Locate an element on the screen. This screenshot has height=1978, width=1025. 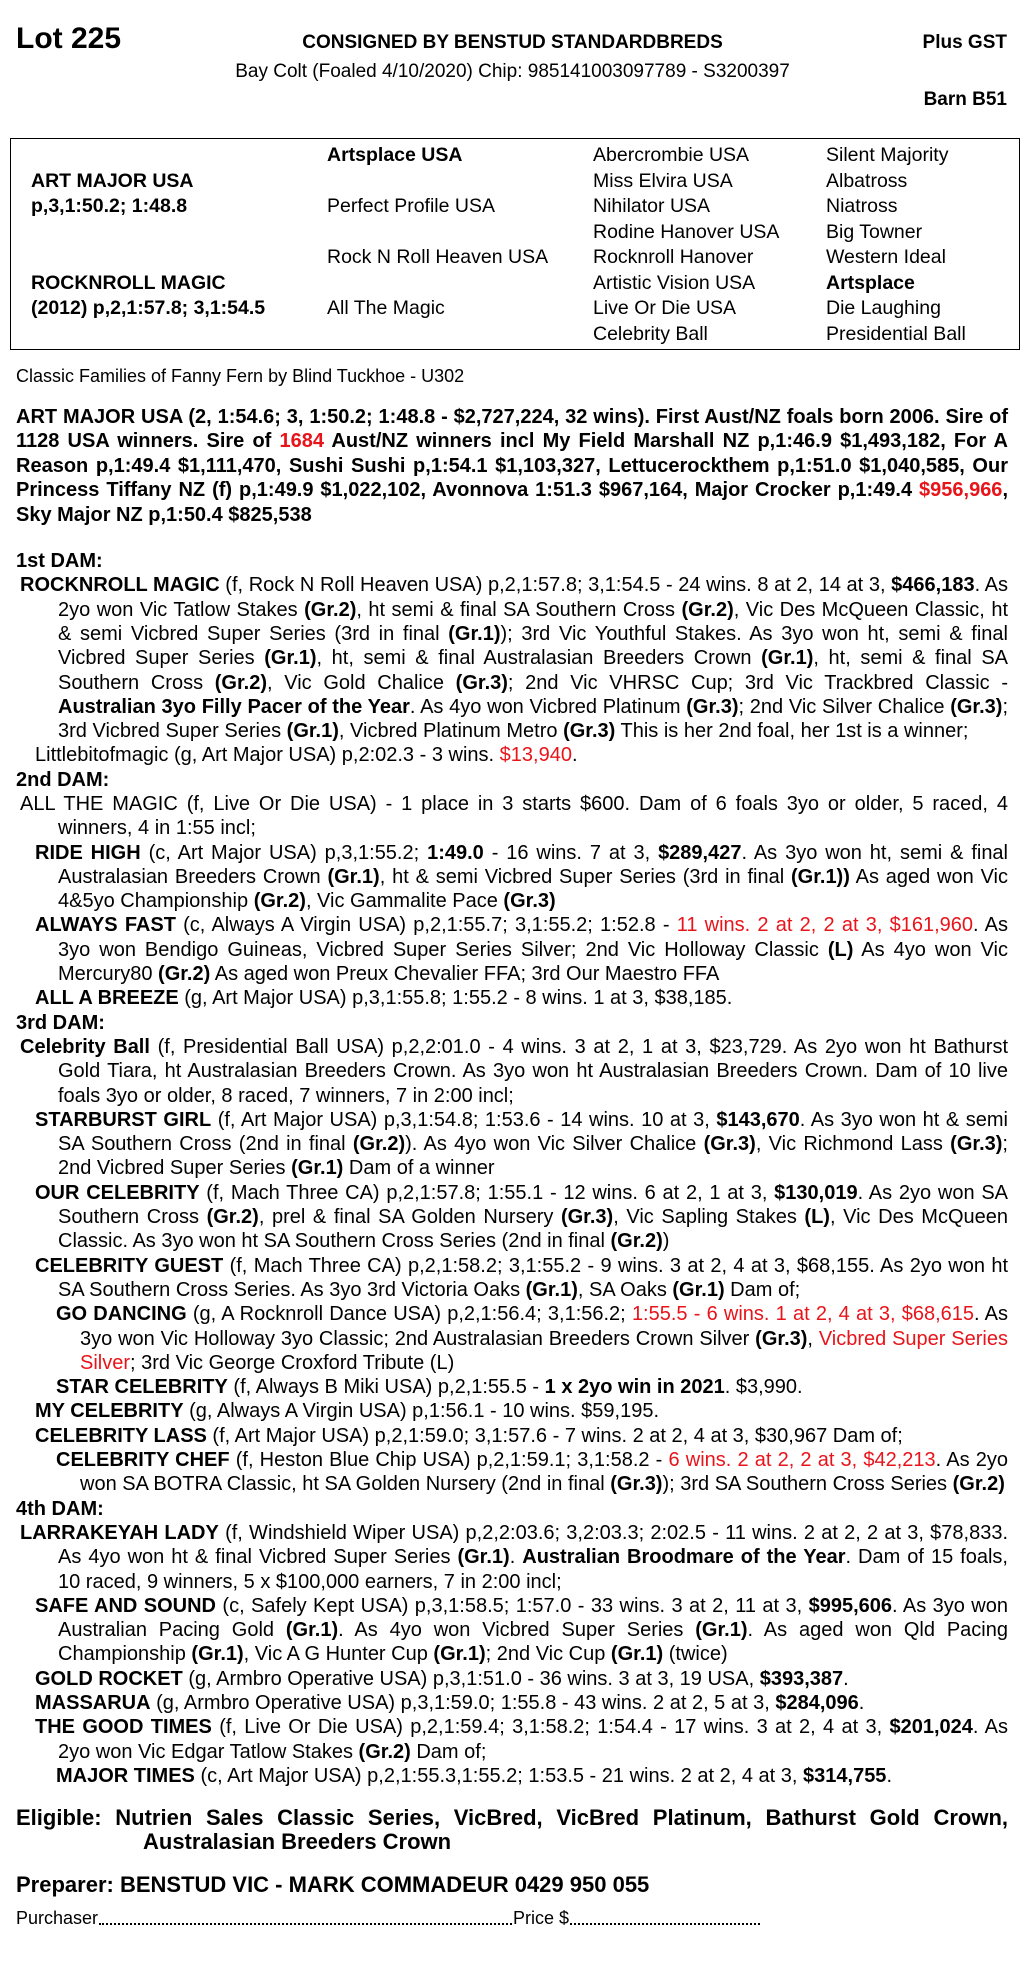
text-run: . As 4yo won Vicbred Super Series is located at coordinates (517, 1630).